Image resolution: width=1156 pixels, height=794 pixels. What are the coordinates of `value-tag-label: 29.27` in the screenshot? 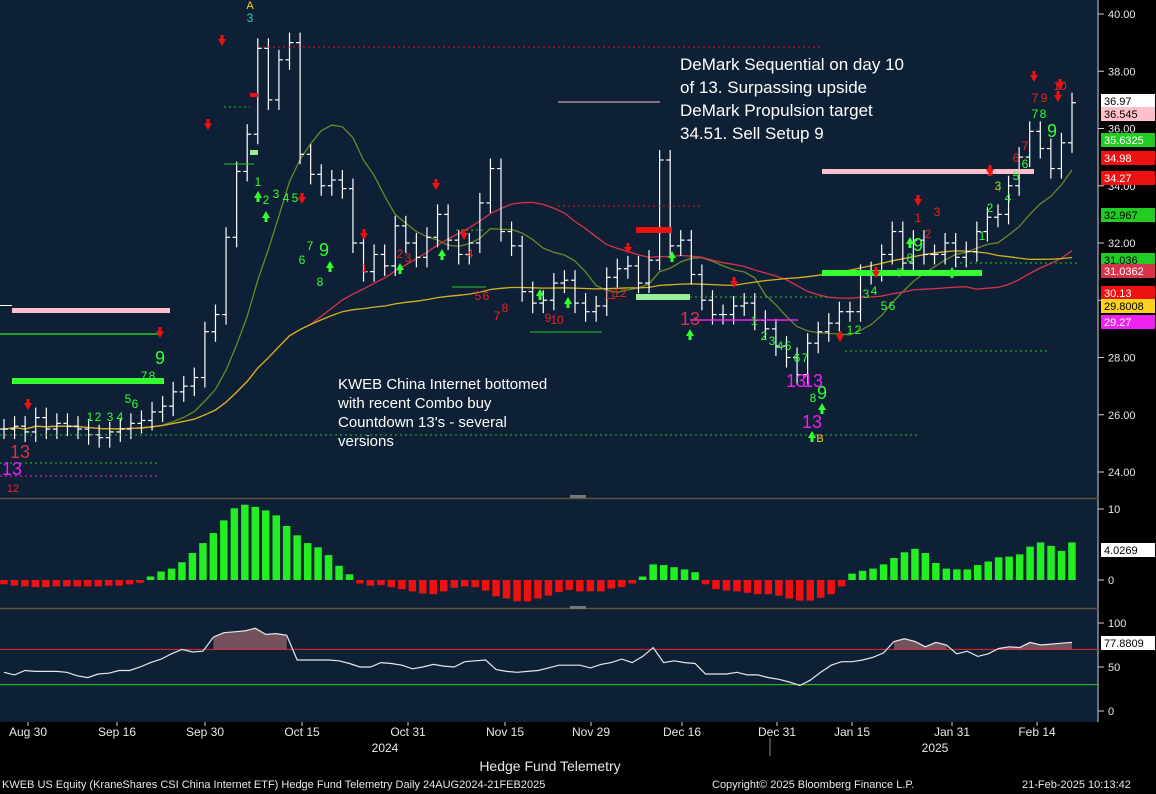 It's located at (1118, 323).